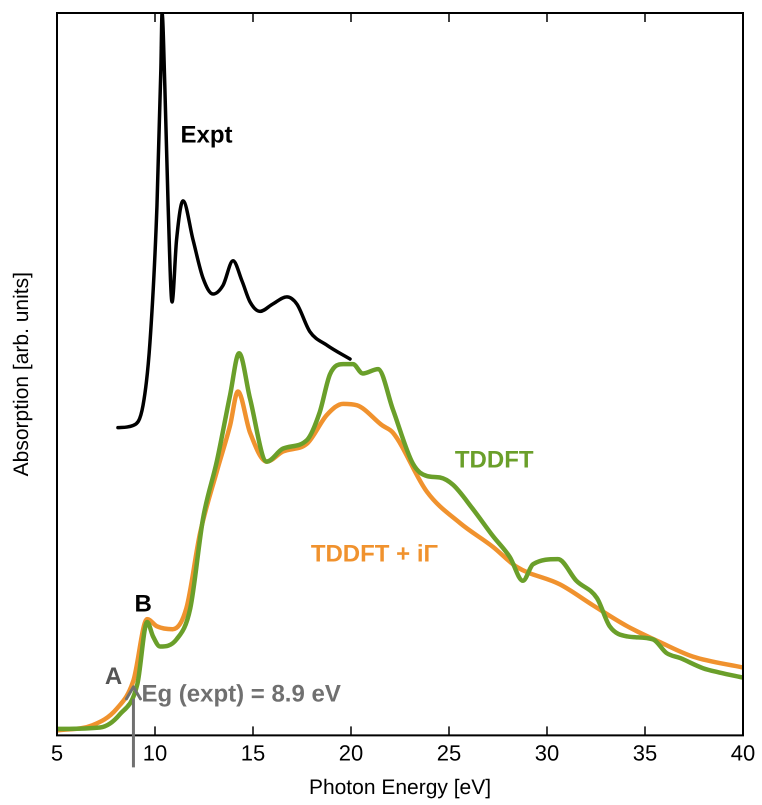 Image resolution: width=762 pixels, height=805 pixels. What do you see at coordinates (155, 753) in the screenshot?
I see `x-tick-label: 10` at bounding box center [155, 753].